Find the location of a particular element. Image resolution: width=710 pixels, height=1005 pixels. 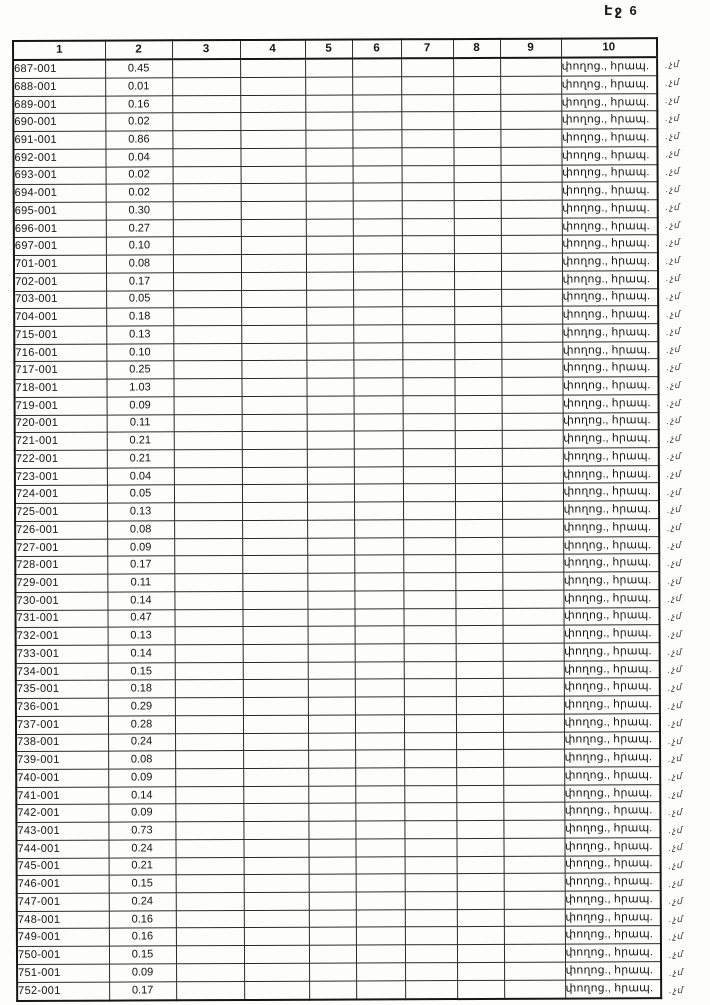

row-id: 748-001 is located at coordinates (62, 919).